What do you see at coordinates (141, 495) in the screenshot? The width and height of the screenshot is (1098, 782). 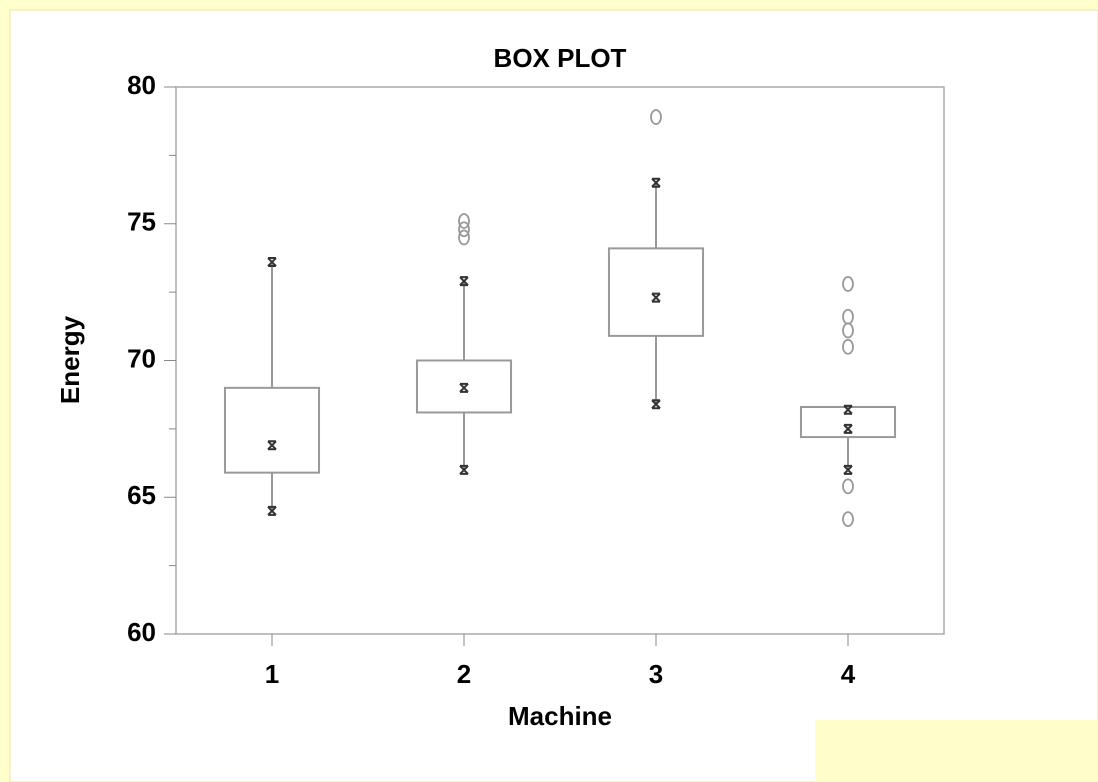 I see `y-tick-label: 65` at bounding box center [141, 495].